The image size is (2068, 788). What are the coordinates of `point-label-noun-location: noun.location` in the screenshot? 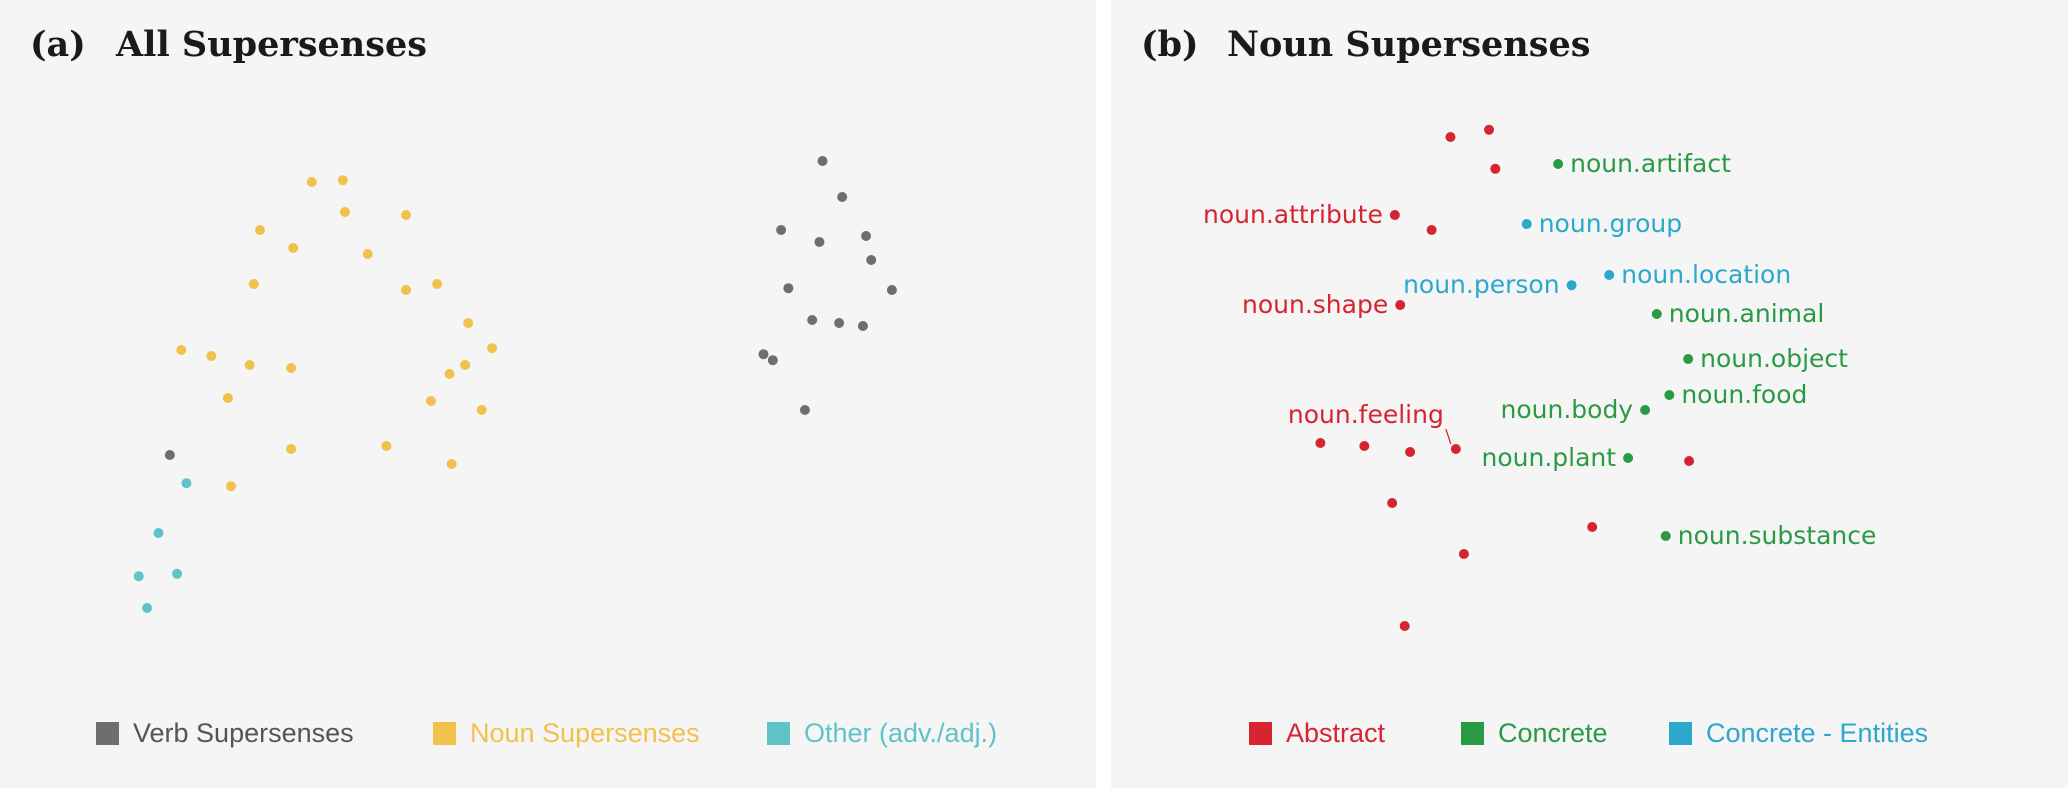 It's located at (1706, 274).